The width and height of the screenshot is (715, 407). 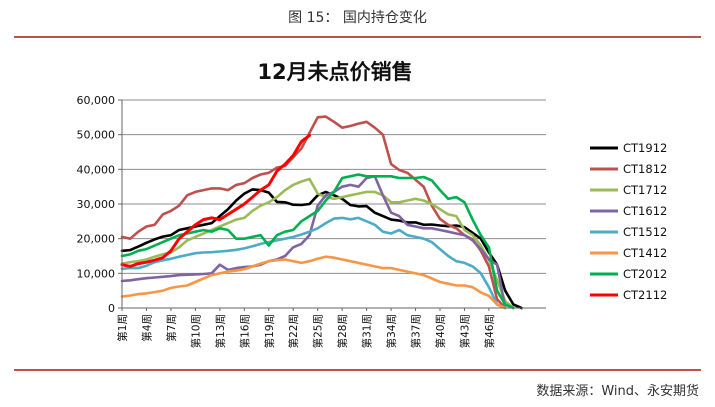 What do you see at coordinates (96, 204) in the screenshot?
I see `y-tick-label: 30,000` at bounding box center [96, 204].